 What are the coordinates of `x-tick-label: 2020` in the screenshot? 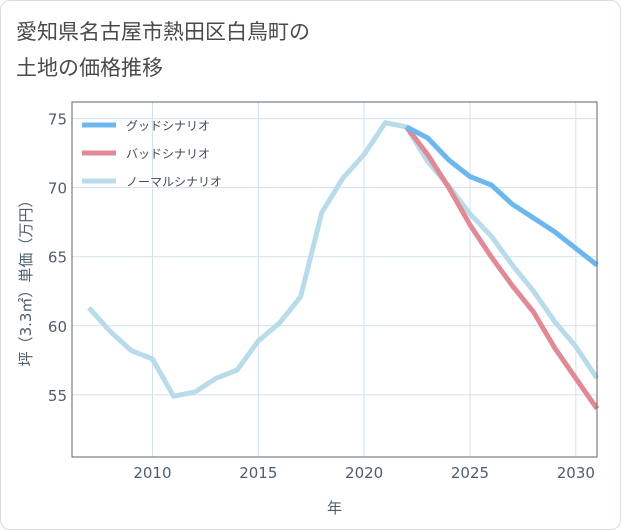 It's located at (364, 473).